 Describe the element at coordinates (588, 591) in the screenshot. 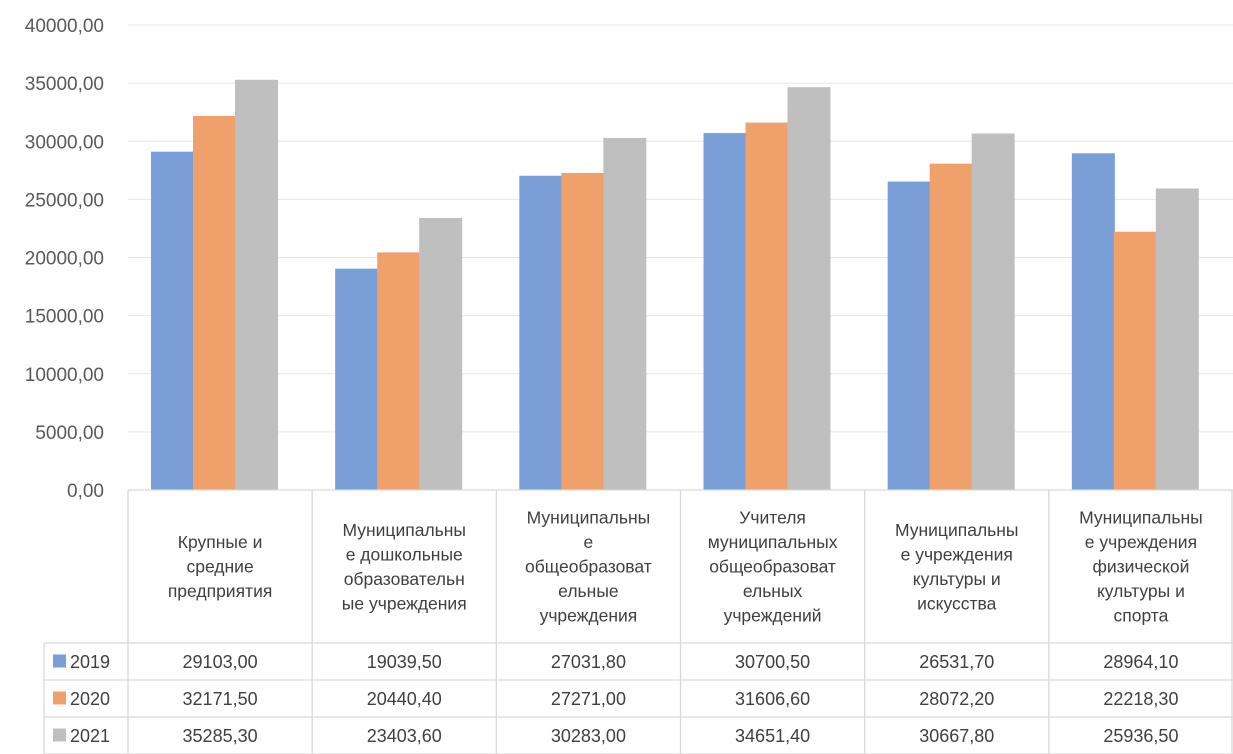

I see `category-label-line: ельные` at that location.